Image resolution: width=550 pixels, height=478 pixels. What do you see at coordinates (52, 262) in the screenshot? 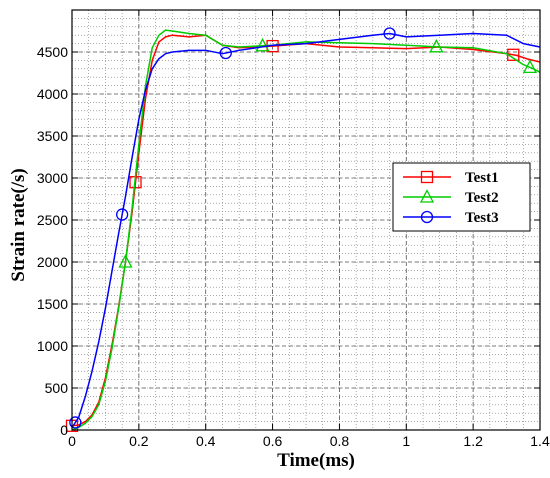
I see `y-tick-label: 2000` at bounding box center [52, 262].